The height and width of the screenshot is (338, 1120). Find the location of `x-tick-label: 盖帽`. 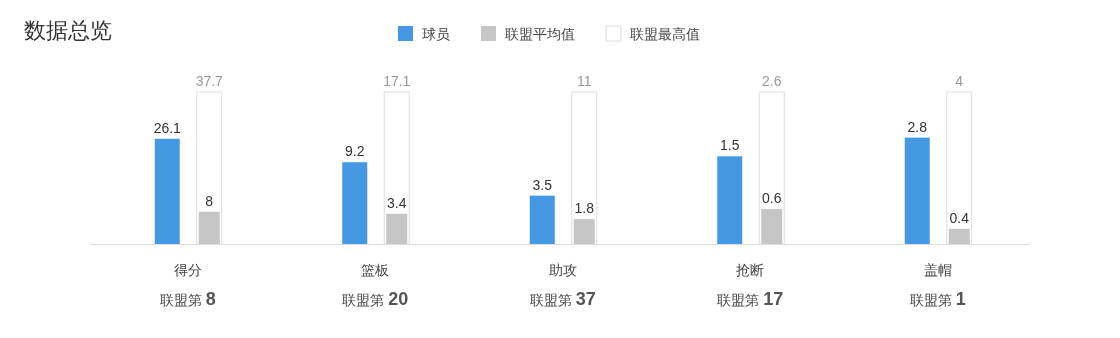

x-tick-label: 盖帽 is located at coordinates (937, 270).